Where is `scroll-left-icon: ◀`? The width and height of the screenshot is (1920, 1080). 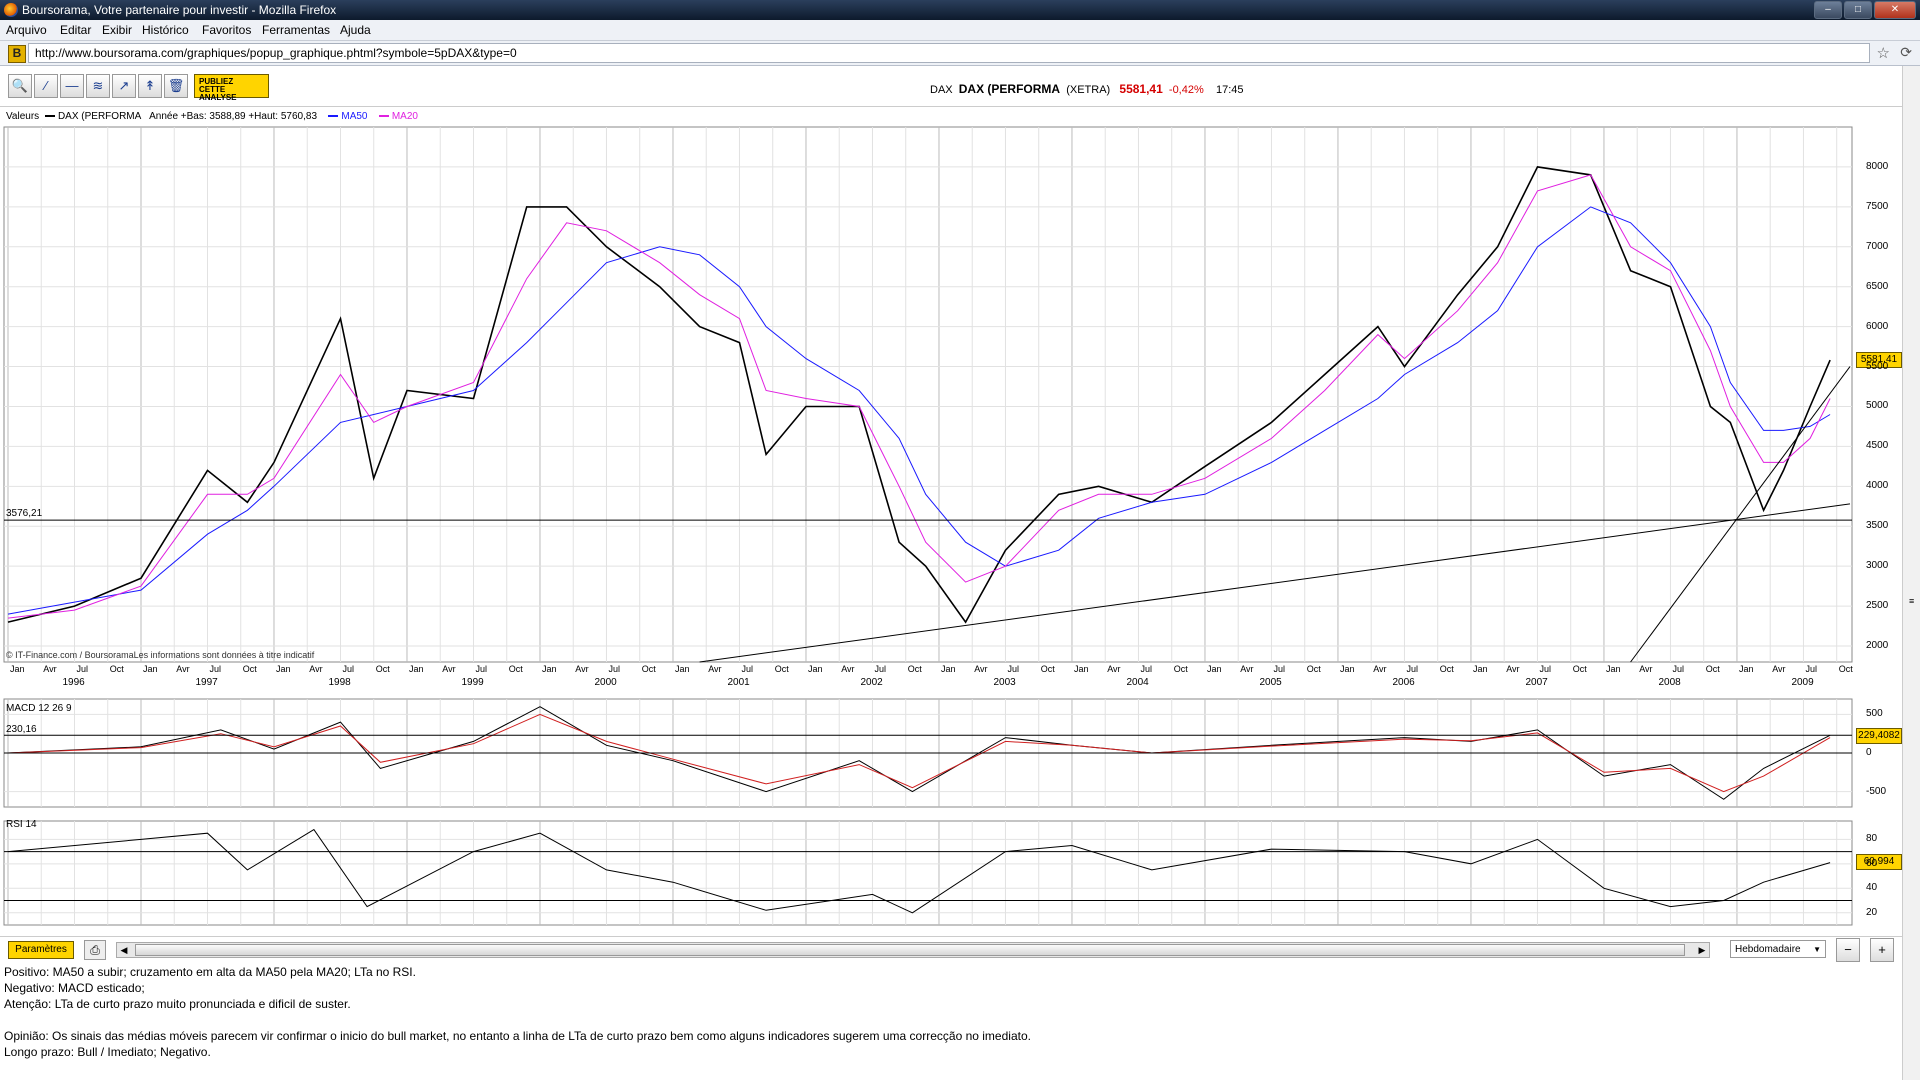 scroll-left-icon: ◀ is located at coordinates (124, 950).